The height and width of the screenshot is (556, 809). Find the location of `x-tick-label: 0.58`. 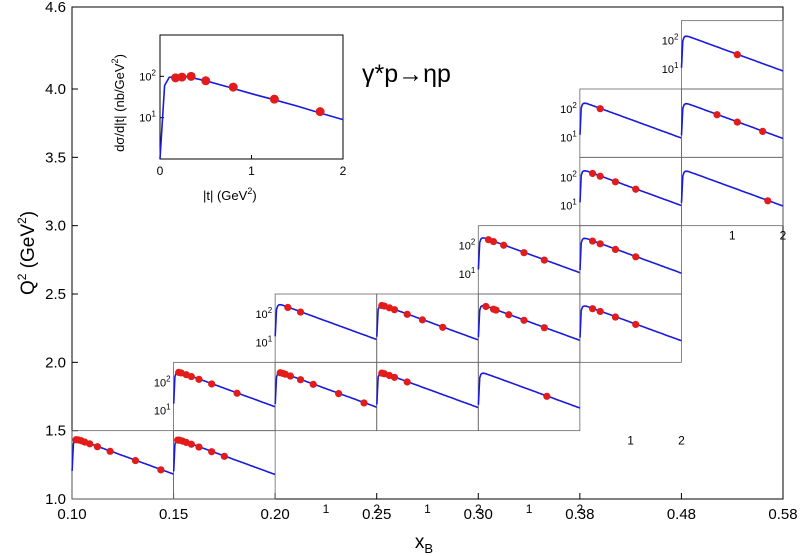

x-tick-label: 0.58 is located at coordinates (782, 514).